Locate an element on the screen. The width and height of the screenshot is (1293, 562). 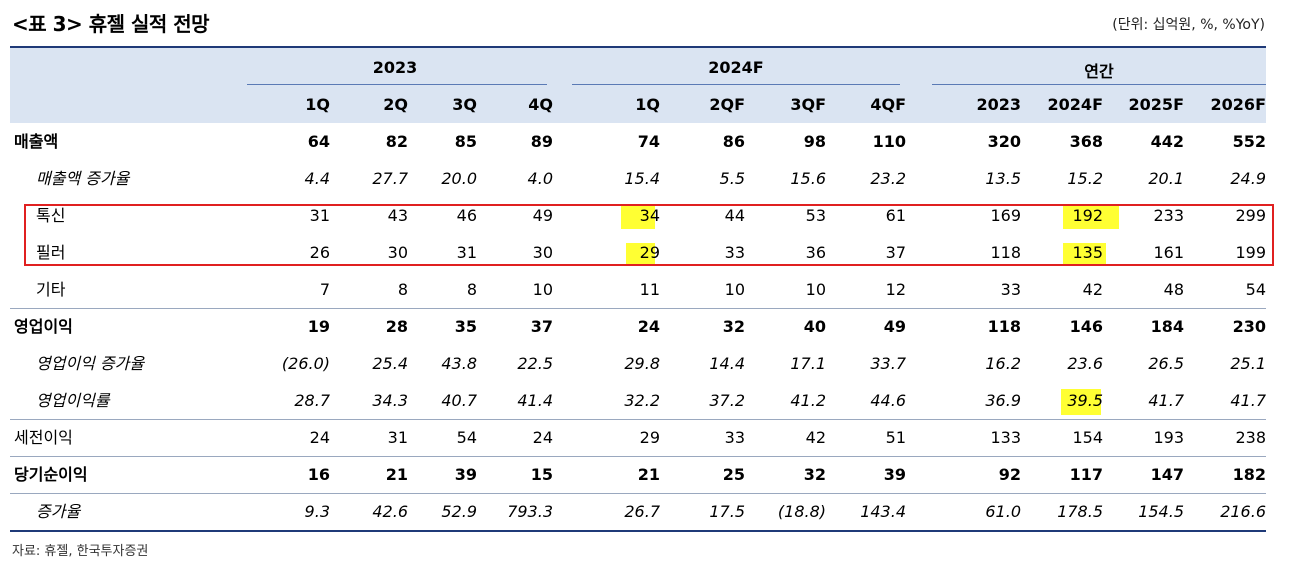
table-cell: 32.2 is located at coordinates (642, 400).